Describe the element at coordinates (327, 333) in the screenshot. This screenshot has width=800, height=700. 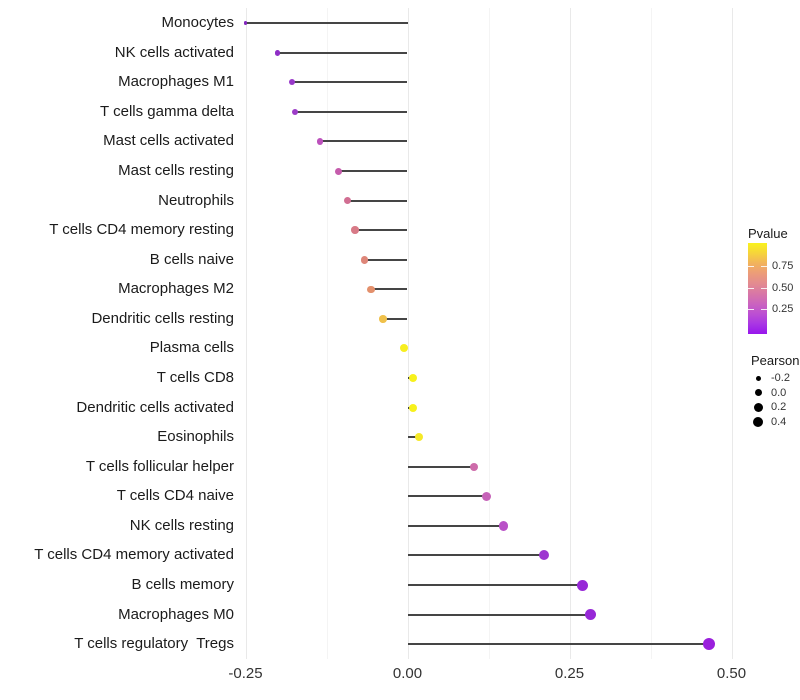
I see `grid-minor--0.125` at that location.